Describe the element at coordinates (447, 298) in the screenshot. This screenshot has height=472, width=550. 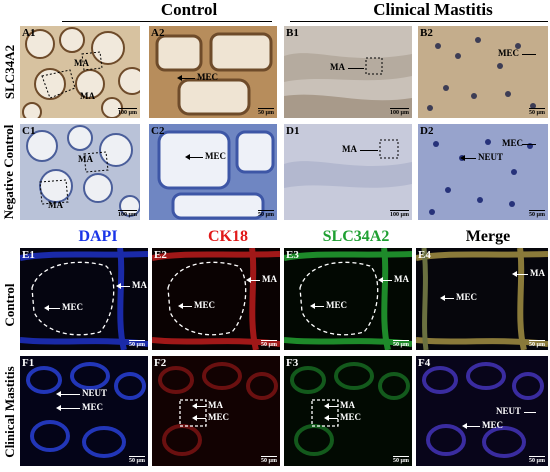
I see `panel-e4-mec-arrow` at that location.